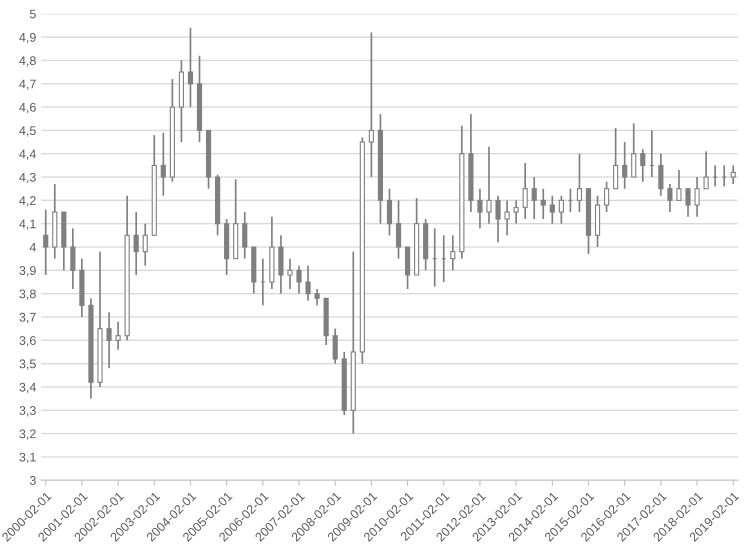 This screenshot has width=749, height=552. Describe the element at coordinates (27, 178) in the screenshot. I see `y-tick-label: 4,3` at that location.